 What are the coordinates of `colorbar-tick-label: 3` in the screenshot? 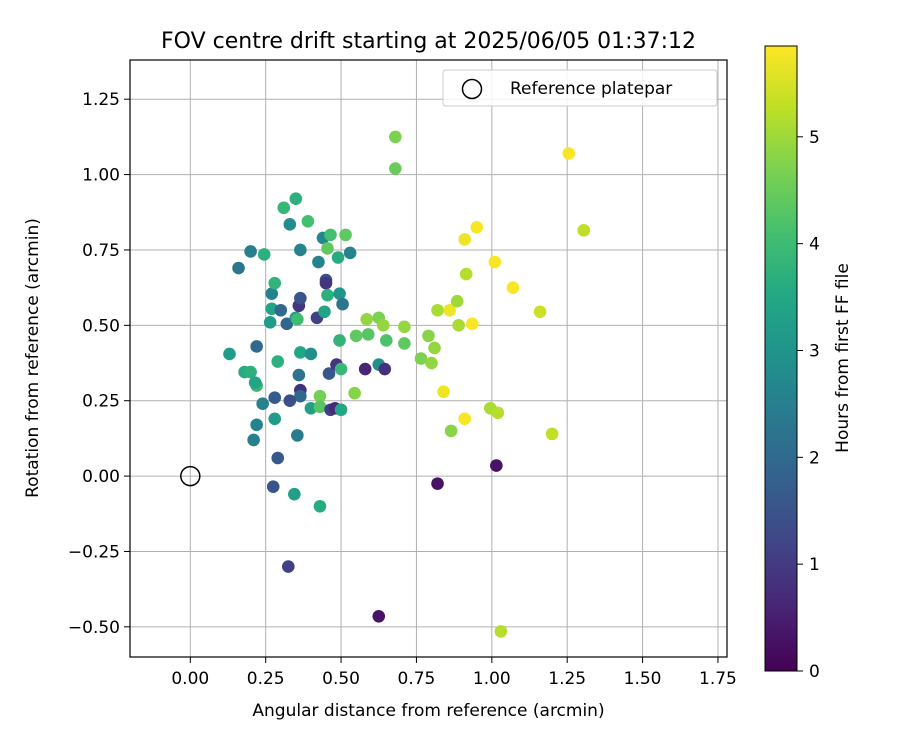 It's located at (814, 351).